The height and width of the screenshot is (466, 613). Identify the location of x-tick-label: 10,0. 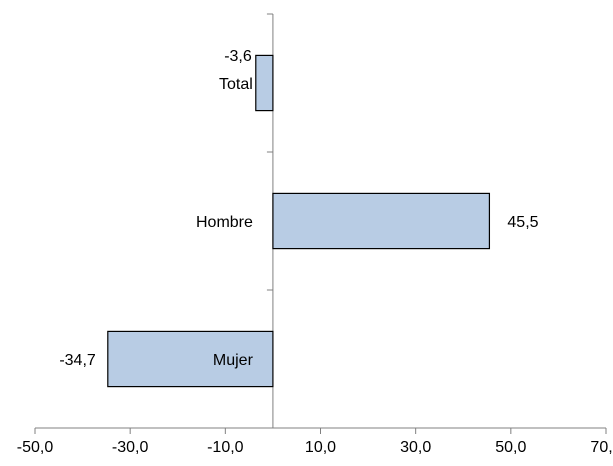
(320, 447).